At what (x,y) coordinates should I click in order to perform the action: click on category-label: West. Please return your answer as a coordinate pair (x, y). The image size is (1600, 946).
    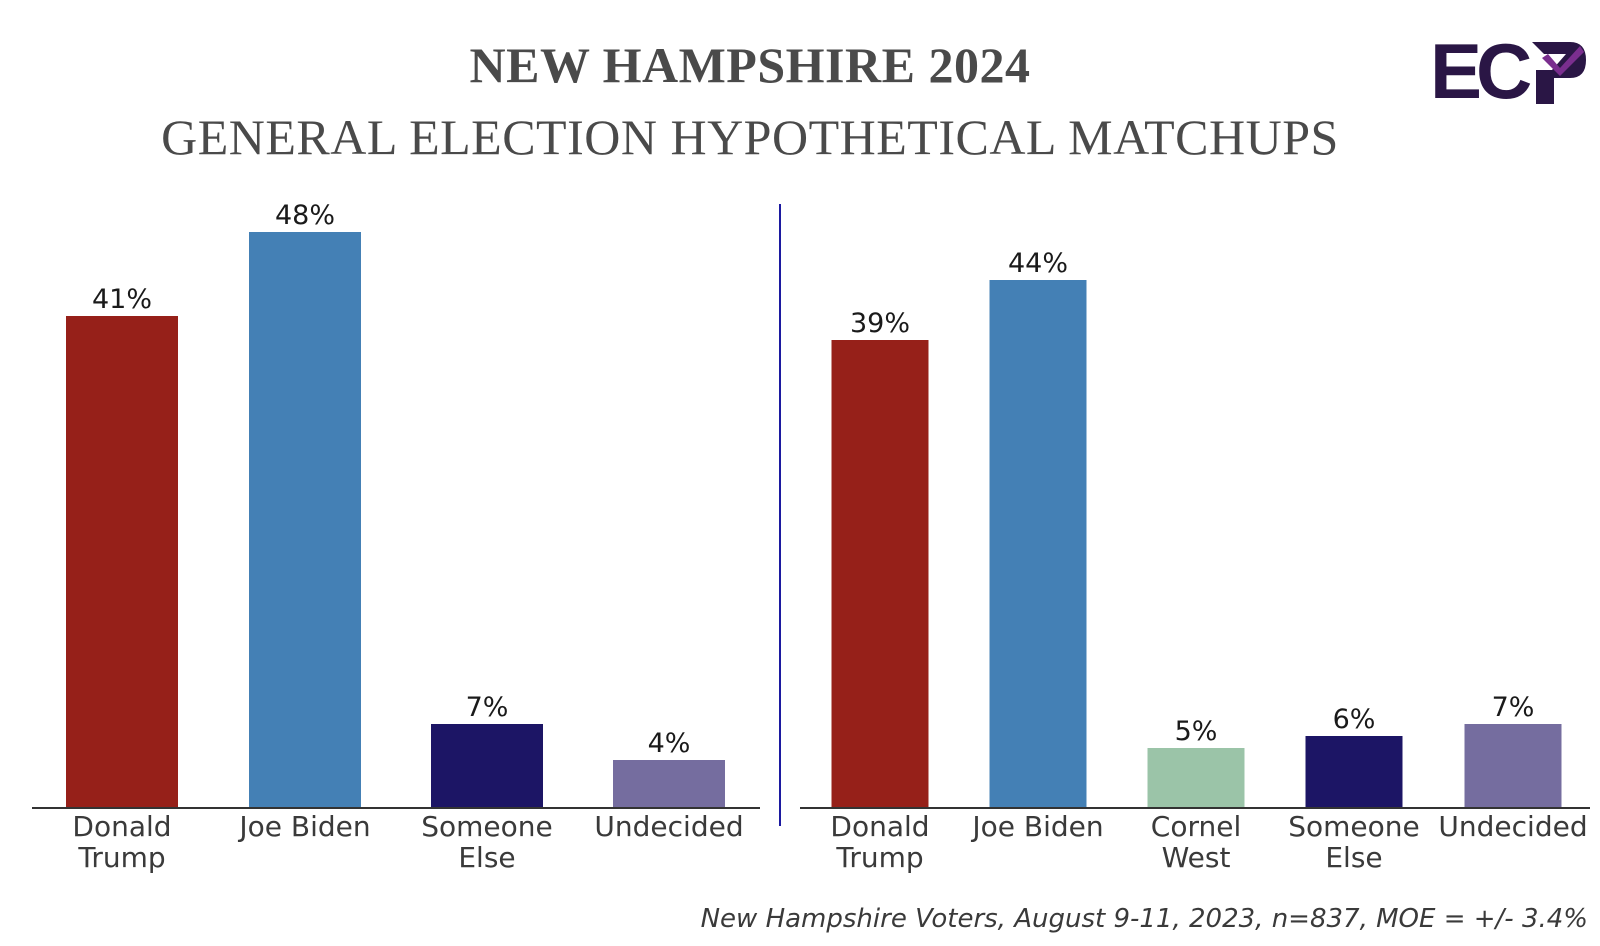
    Looking at the image, I should click on (1196, 857).